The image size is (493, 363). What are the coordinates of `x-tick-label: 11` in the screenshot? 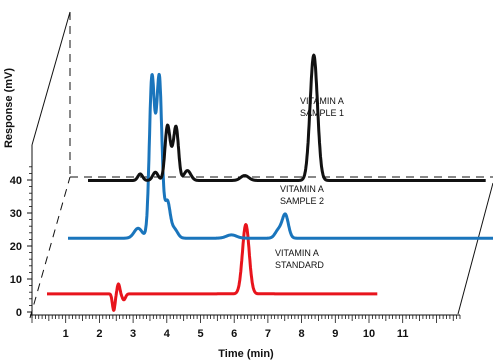 It's located at (403, 334).